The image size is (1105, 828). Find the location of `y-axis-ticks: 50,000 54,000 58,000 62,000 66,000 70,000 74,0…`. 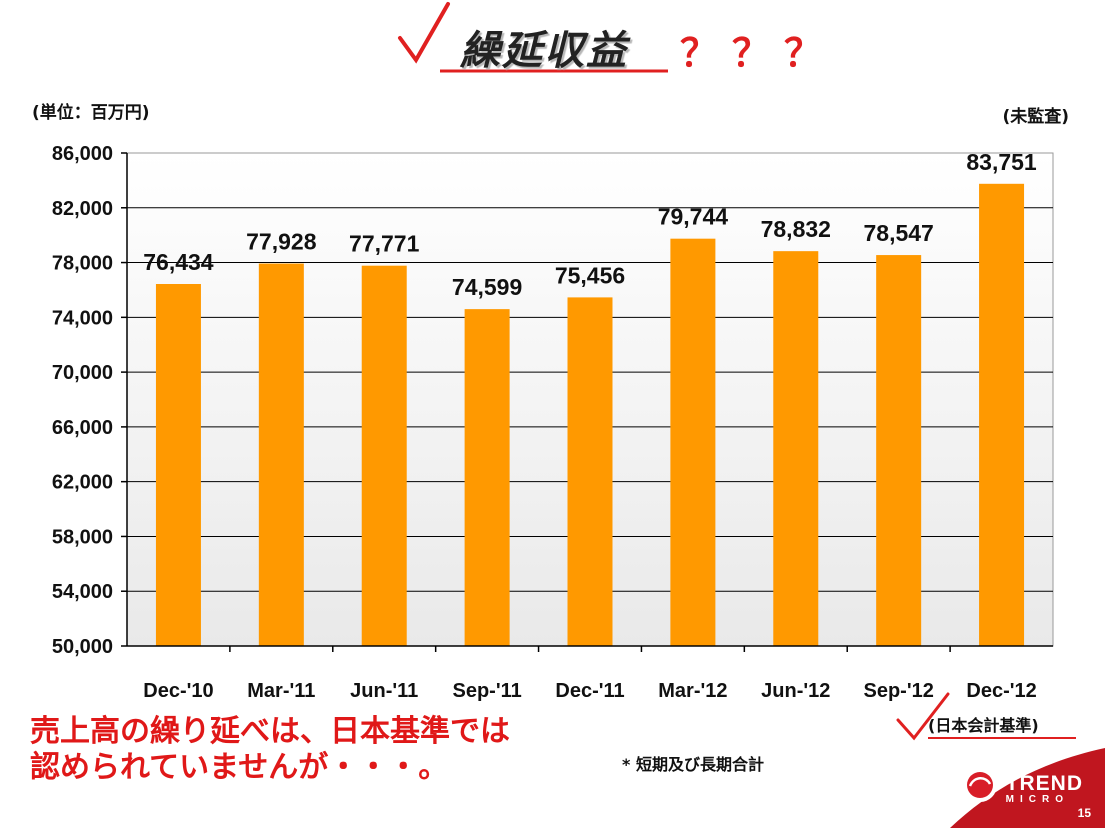

y-axis-ticks: 50,000 54,000 58,000 62,000 66,000 70,000 74,0… is located at coordinates (89, 400).